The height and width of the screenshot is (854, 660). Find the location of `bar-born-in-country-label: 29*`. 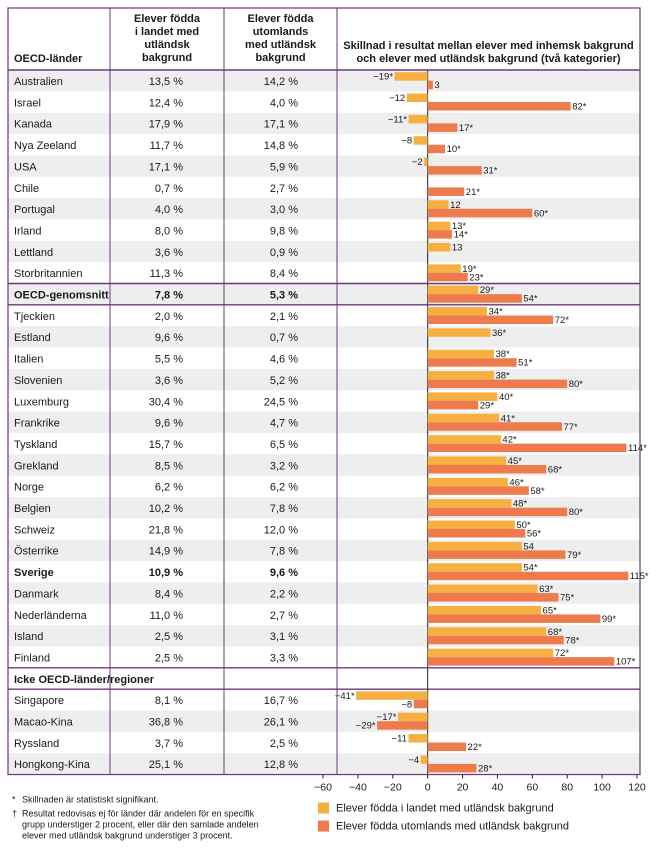

bar-born-in-country-label: 29* is located at coordinates (487, 290).